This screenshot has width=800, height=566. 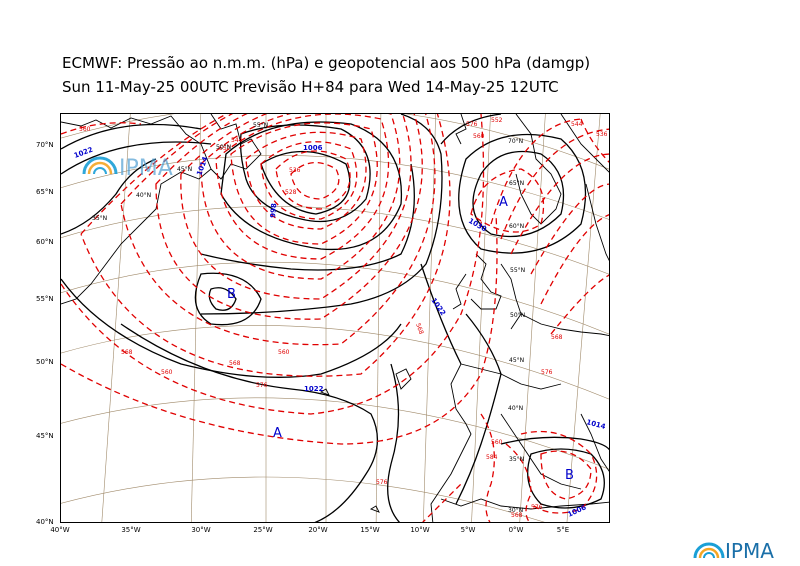 I want to click on ipma-logo-text: IPMA, so click(x=749, y=550).